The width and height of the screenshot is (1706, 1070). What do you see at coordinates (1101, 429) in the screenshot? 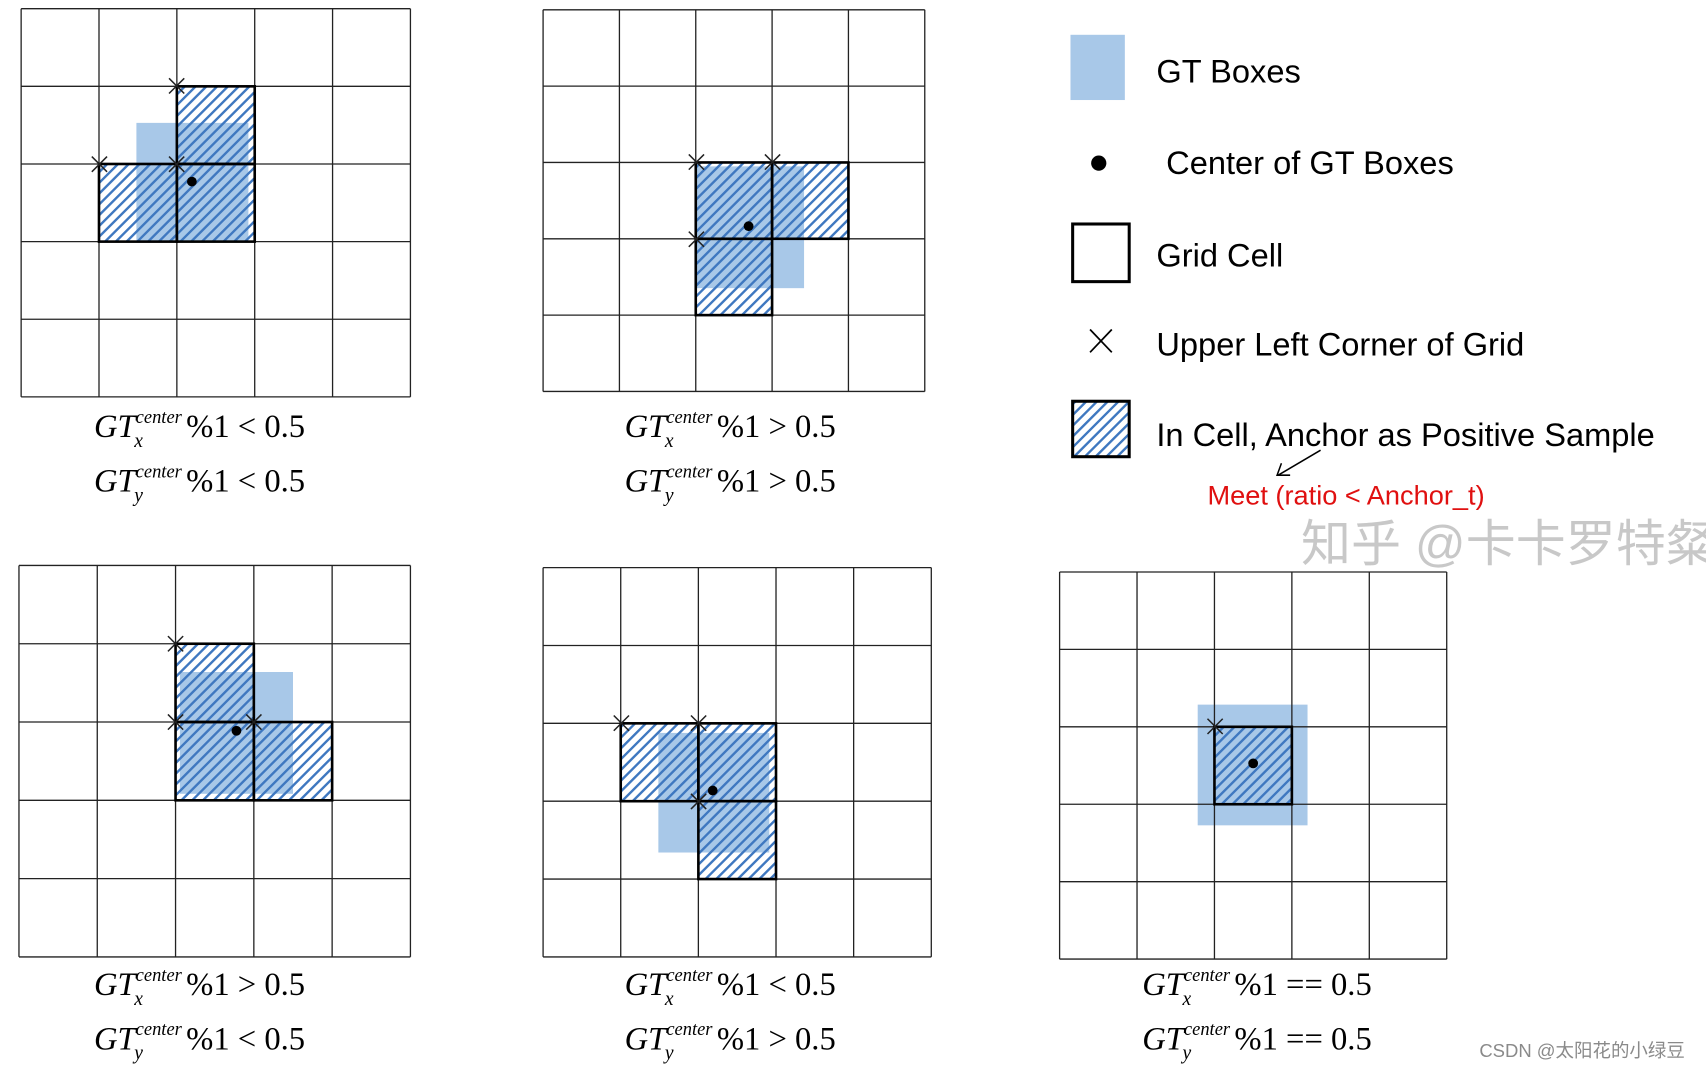
I see `hatched-swatch` at bounding box center [1101, 429].